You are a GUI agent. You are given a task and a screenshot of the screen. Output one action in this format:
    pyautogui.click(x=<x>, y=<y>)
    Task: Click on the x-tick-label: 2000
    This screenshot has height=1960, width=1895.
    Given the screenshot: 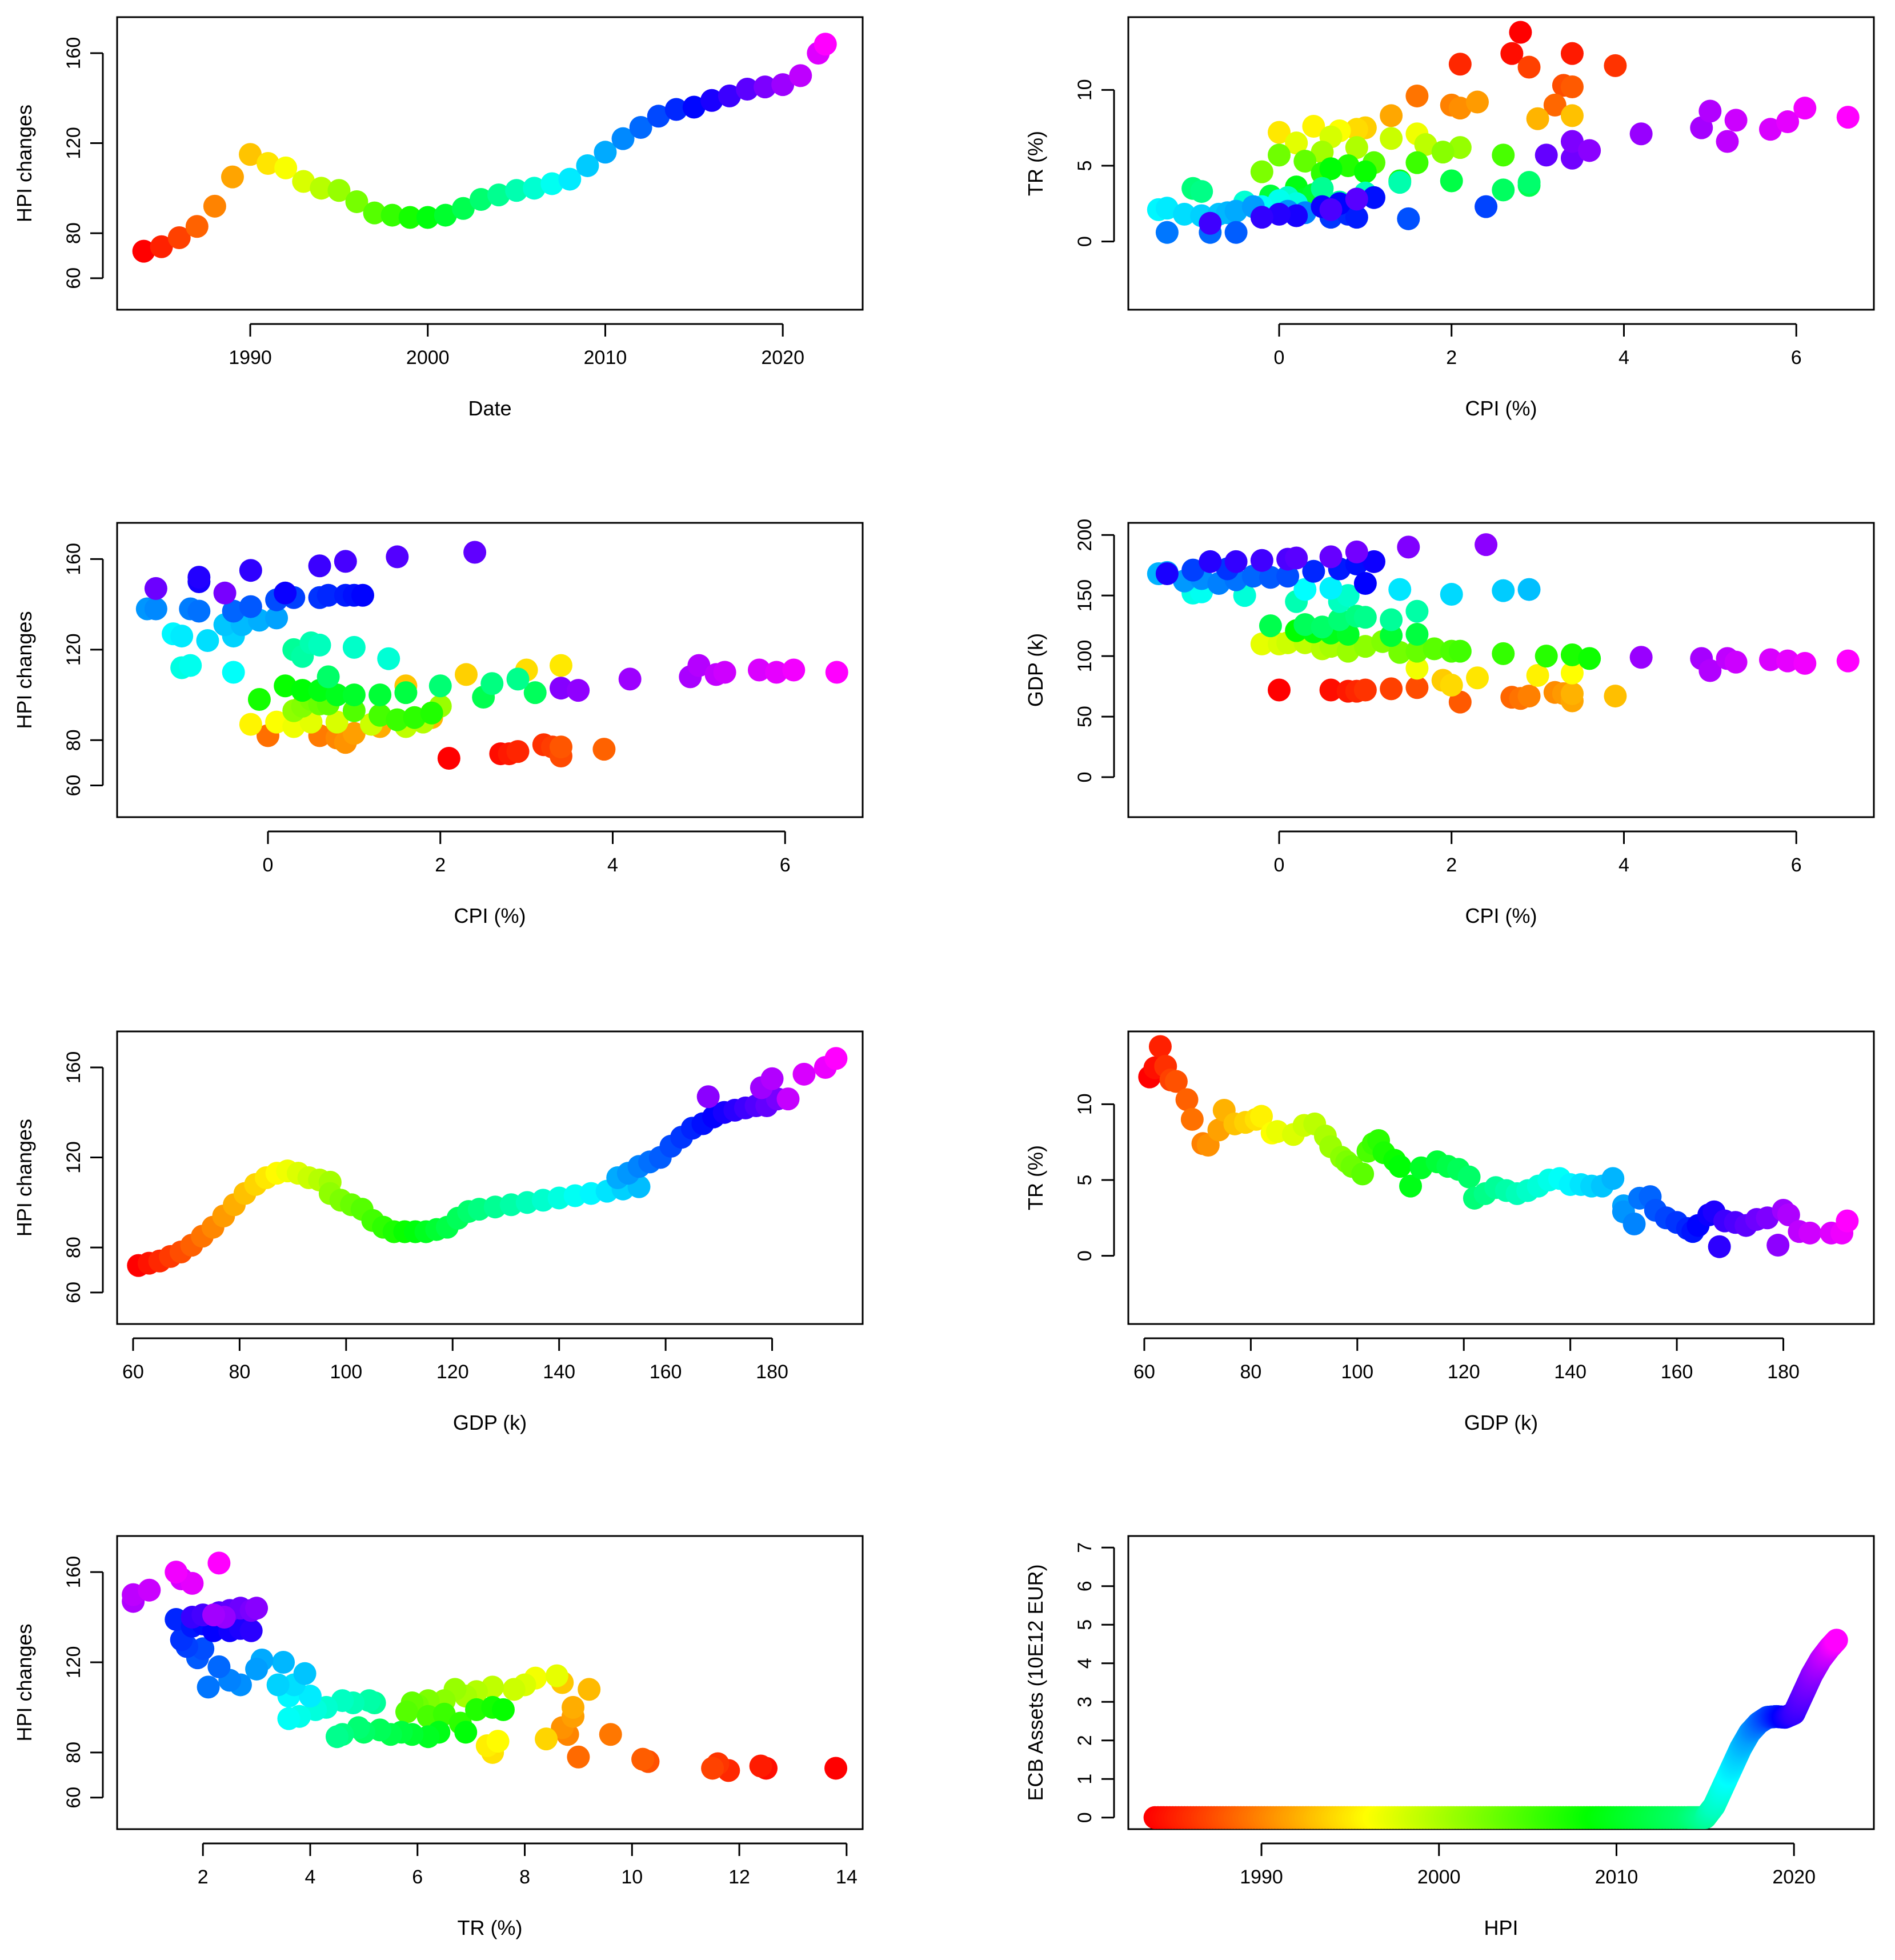 What is the action you would take?
    pyautogui.click(x=1439, y=1877)
    